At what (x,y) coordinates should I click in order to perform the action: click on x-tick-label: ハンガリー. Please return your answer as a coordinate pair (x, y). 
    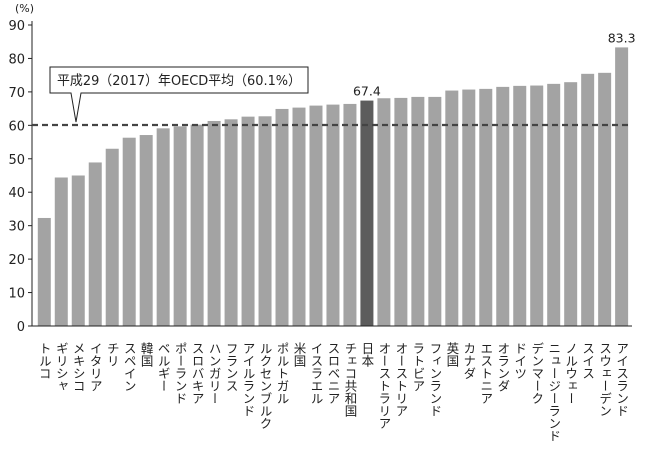
    Looking at the image, I should click on (214, 373).